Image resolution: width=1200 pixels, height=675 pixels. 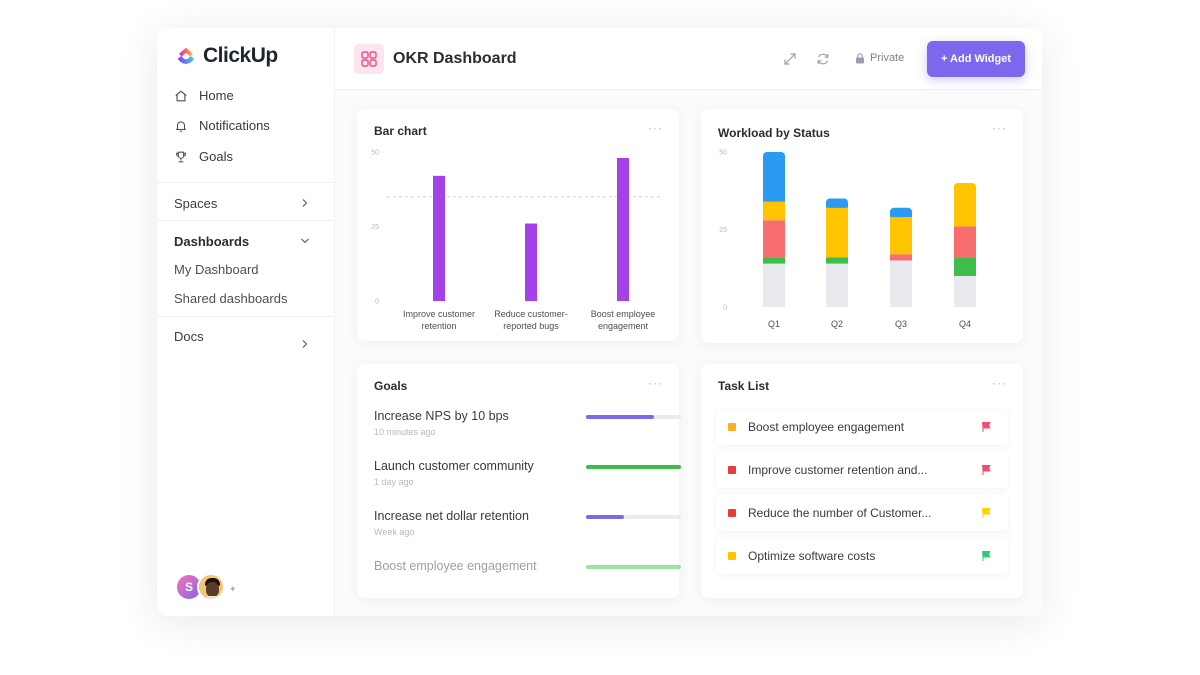 What do you see at coordinates (965, 207) in the screenshot?
I see `stacked-bar-segment-fill` at bounding box center [965, 207].